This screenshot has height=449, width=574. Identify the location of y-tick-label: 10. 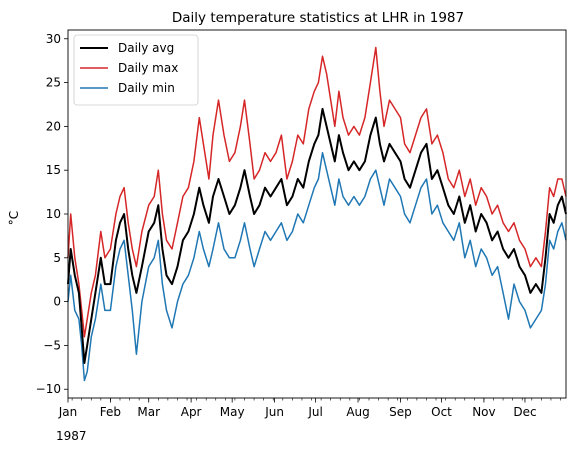
(53, 214).